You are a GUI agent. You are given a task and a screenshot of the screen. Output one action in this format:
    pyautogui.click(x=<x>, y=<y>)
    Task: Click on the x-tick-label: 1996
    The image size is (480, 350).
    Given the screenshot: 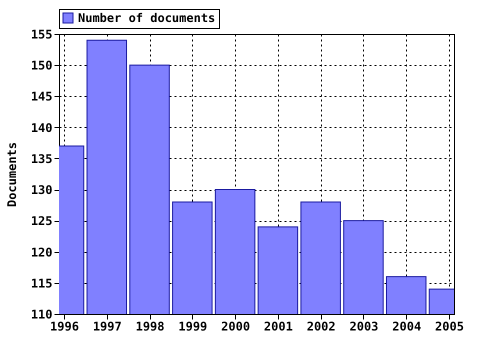 What is the action you would take?
    pyautogui.click(x=64, y=327)
    